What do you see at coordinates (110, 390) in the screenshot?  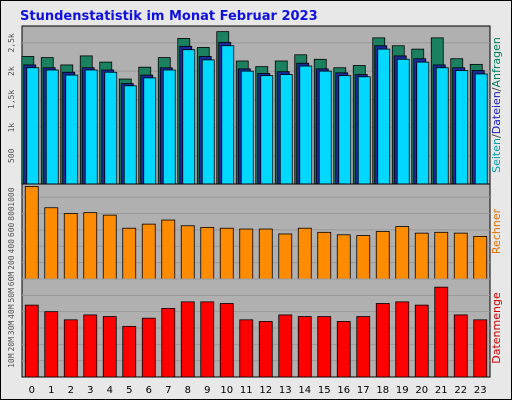 I see `x-tick-label-4: 4` at bounding box center [110, 390].